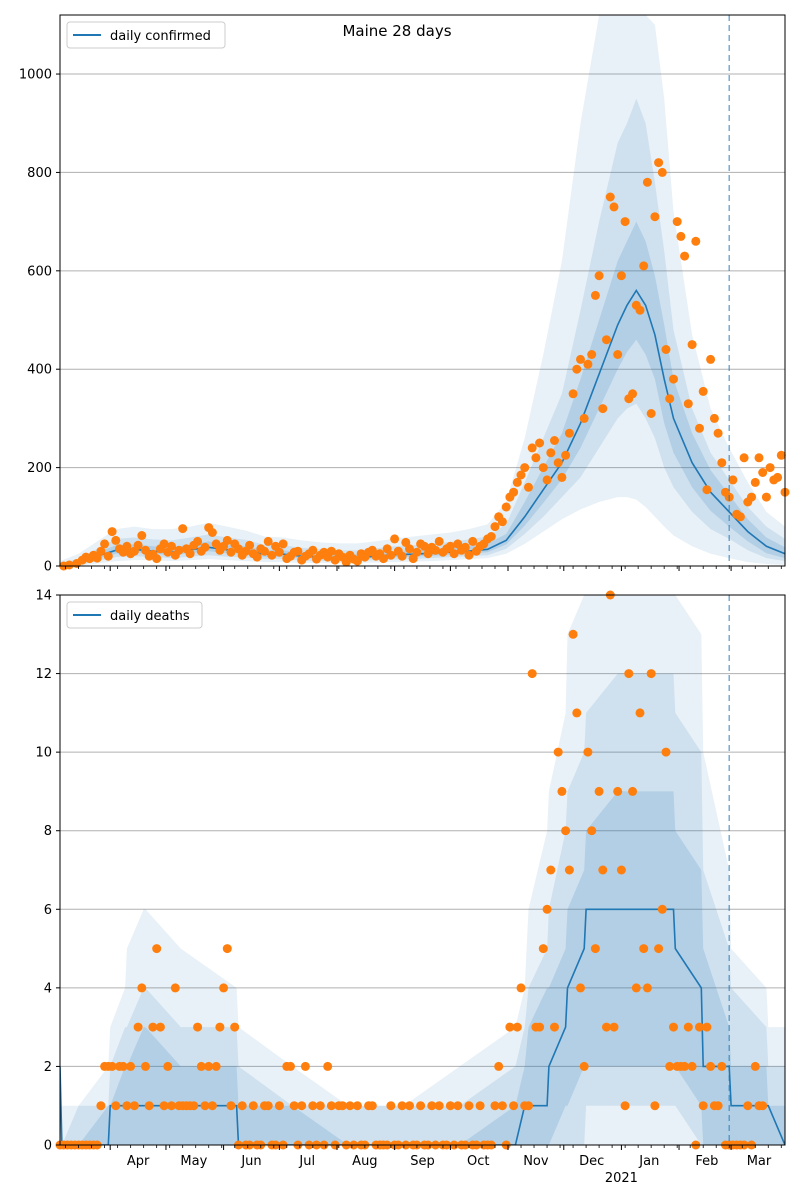  What do you see at coordinates (648, 1161) in the screenshot?
I see `x-month-label: Jan` at bounding box center [648, 1161].